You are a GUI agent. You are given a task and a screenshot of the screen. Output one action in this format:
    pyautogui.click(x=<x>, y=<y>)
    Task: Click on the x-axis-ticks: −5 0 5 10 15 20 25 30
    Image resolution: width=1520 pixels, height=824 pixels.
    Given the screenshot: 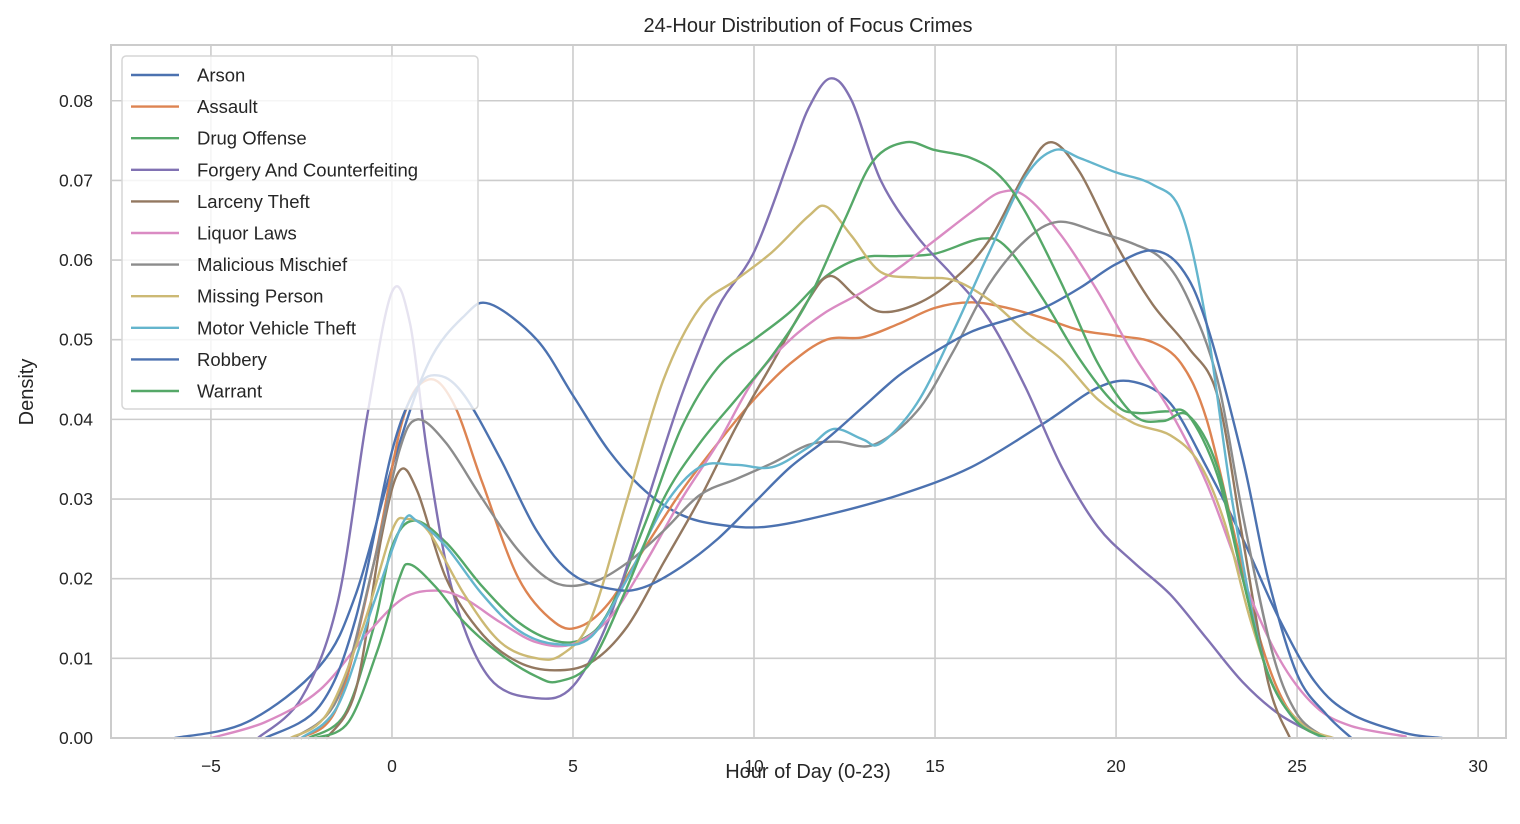 What is the action you would take?
    pyautogui.click(x=844, y=766)
    